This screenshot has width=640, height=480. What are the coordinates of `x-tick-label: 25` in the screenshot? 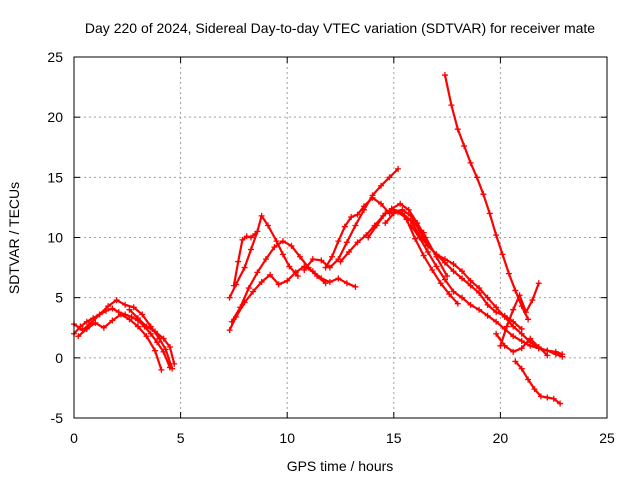 It's located at (607, 438).